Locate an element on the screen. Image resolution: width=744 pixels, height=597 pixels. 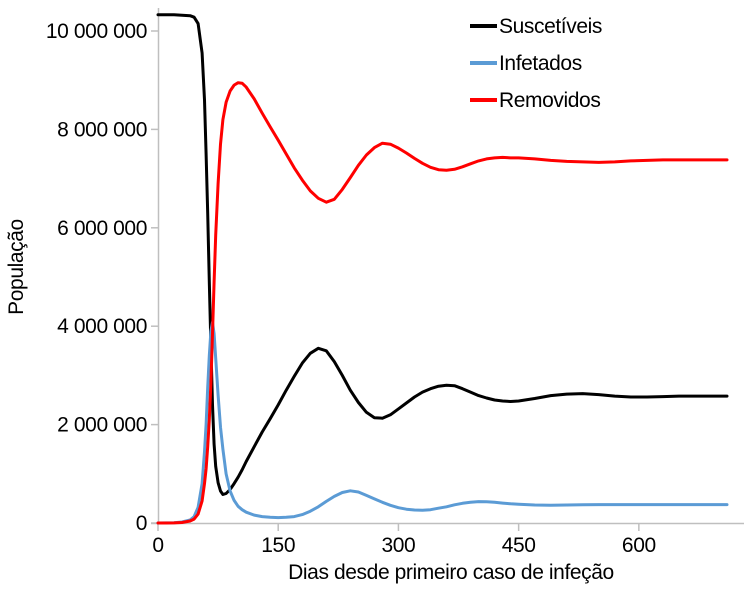
legend-item-removidos: Removidos is located at coordinates (536, 100).